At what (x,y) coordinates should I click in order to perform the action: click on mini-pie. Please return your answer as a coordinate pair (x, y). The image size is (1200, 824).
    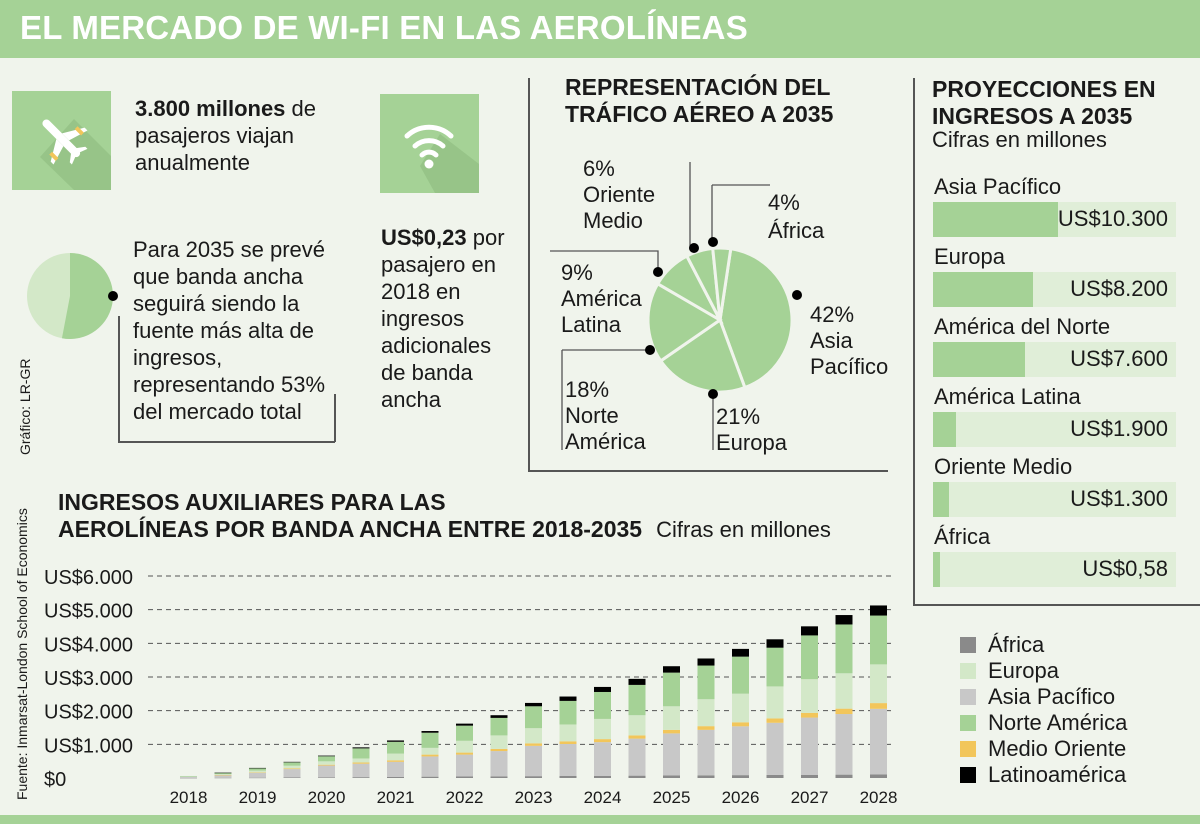
    Looking at the image, I should click on (72, 296).